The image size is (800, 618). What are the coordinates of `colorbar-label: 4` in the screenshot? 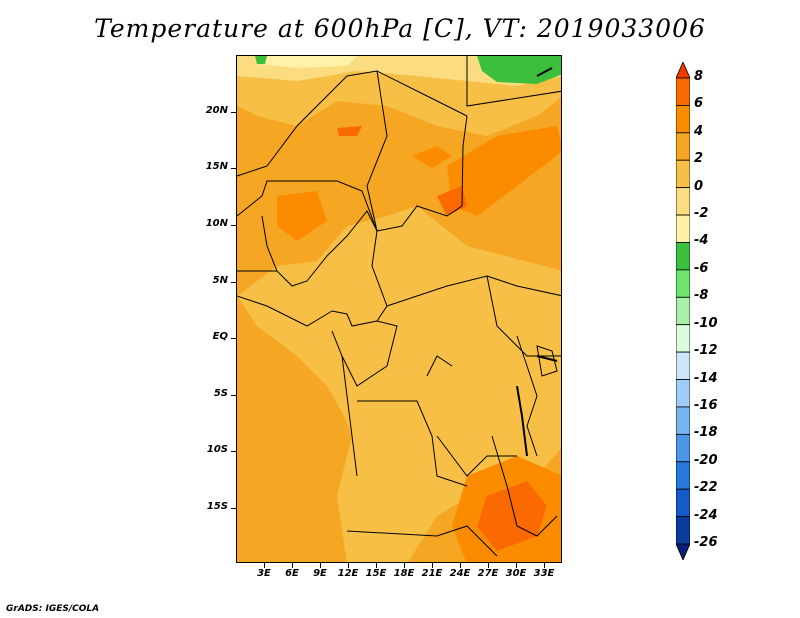 It's located at (699, 131).